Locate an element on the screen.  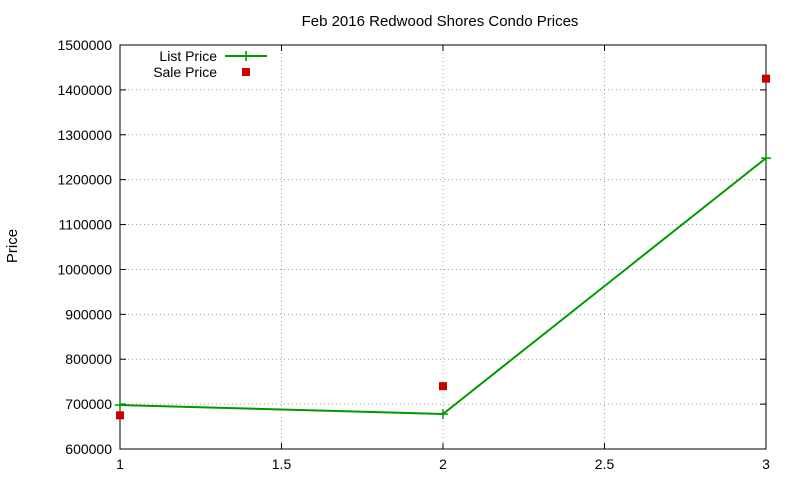
legend-entry: List Price is located at coordinates (213, 56).